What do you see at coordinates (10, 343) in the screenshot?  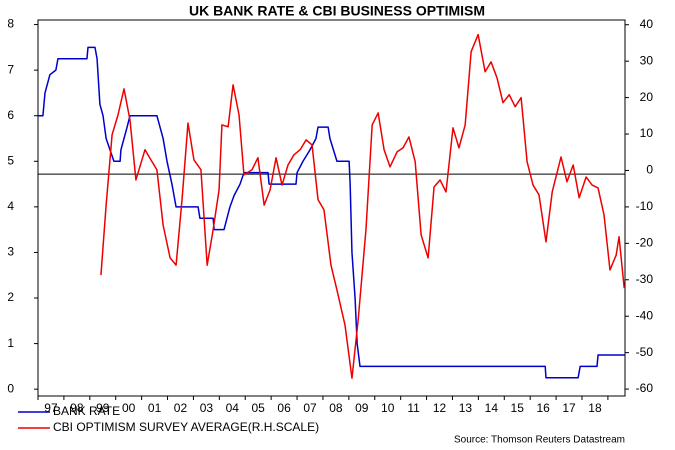 I see `y-tick-label: 1` at bounding box center [10, 343].